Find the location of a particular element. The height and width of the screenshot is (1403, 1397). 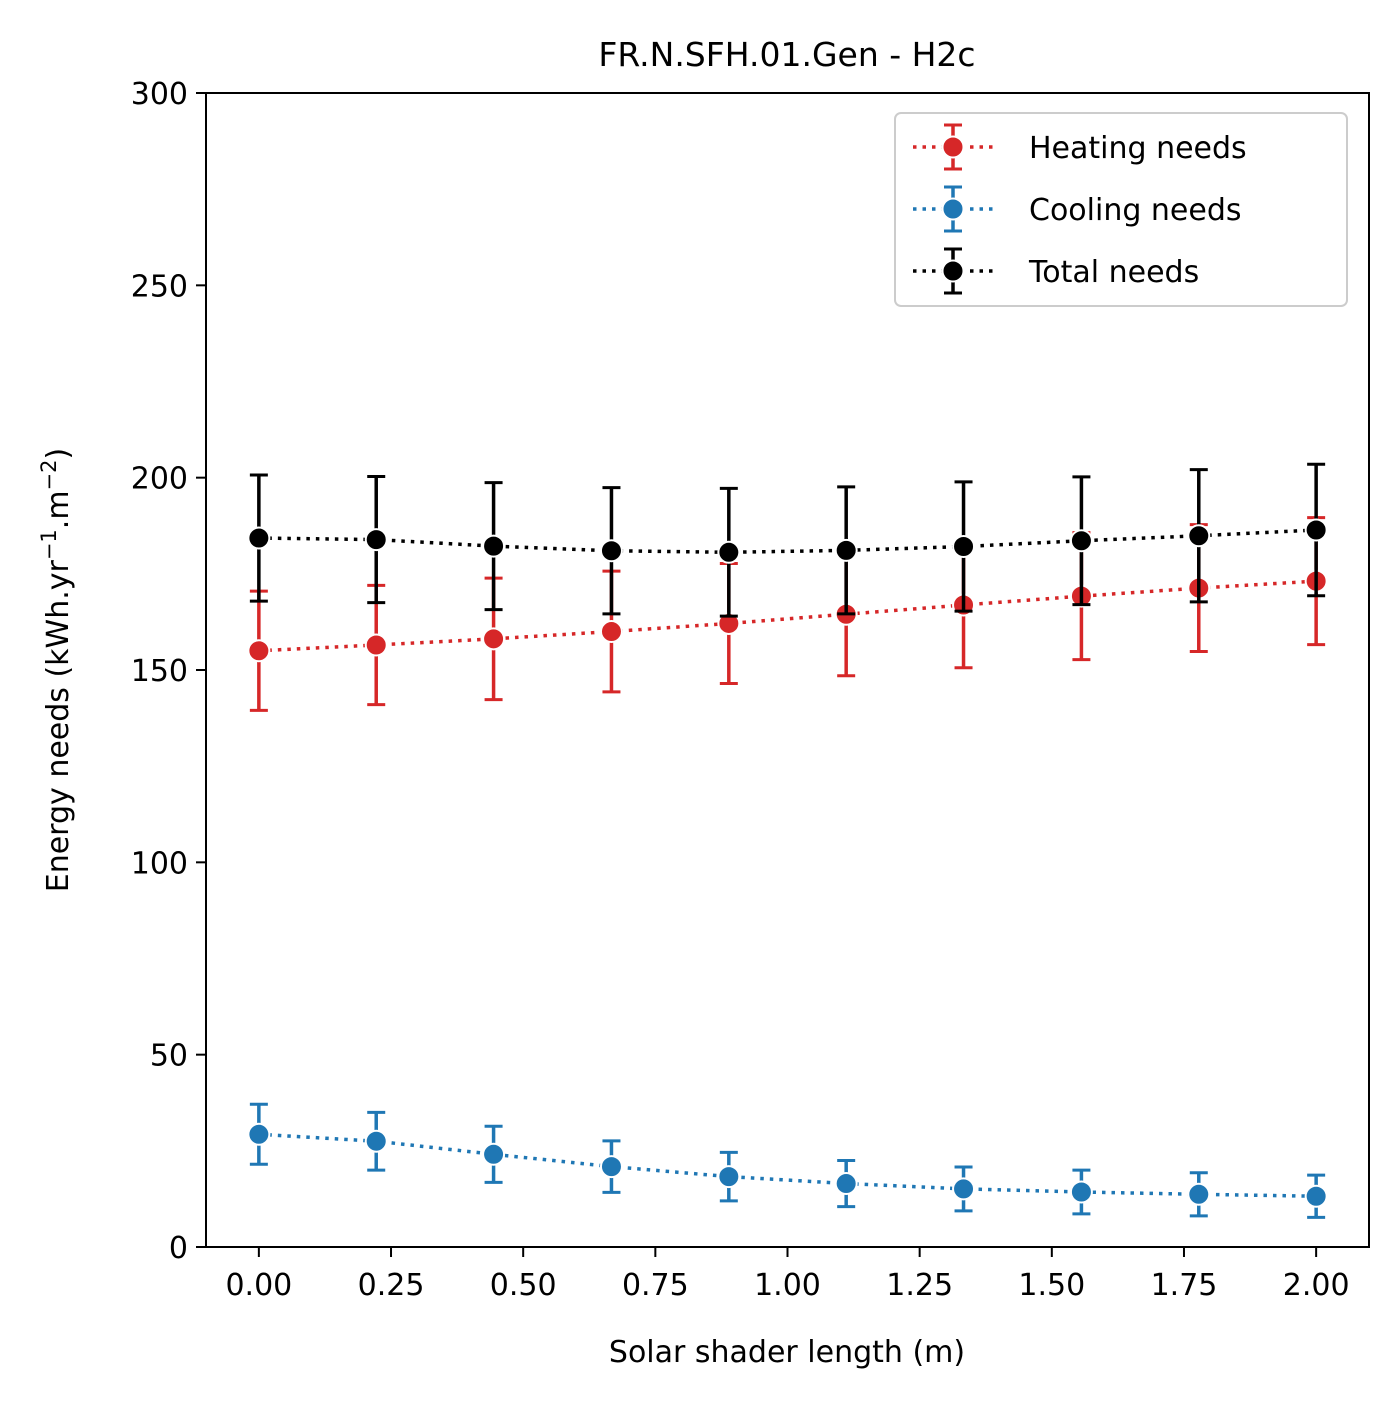

x-tick-label: 0.50 is located at coordinates (523, 1285).